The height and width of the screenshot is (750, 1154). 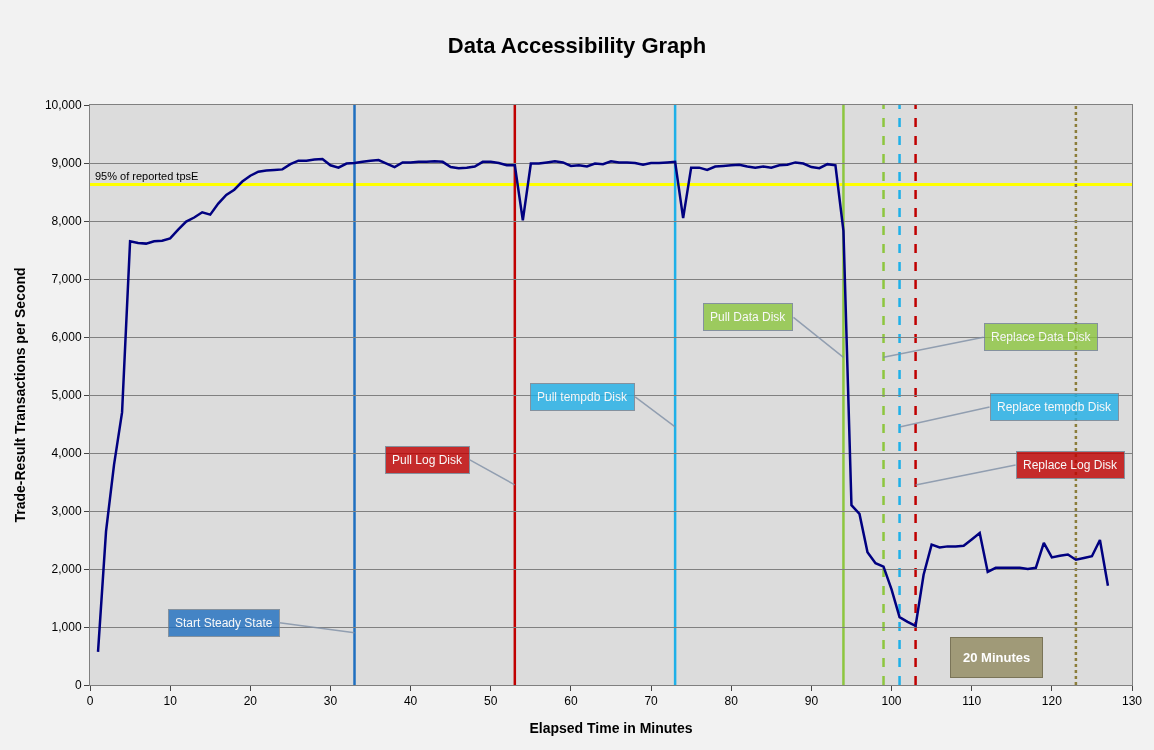 I want to click on ref-line-label: Replace Data Disk, so click(x=1041, y=337).